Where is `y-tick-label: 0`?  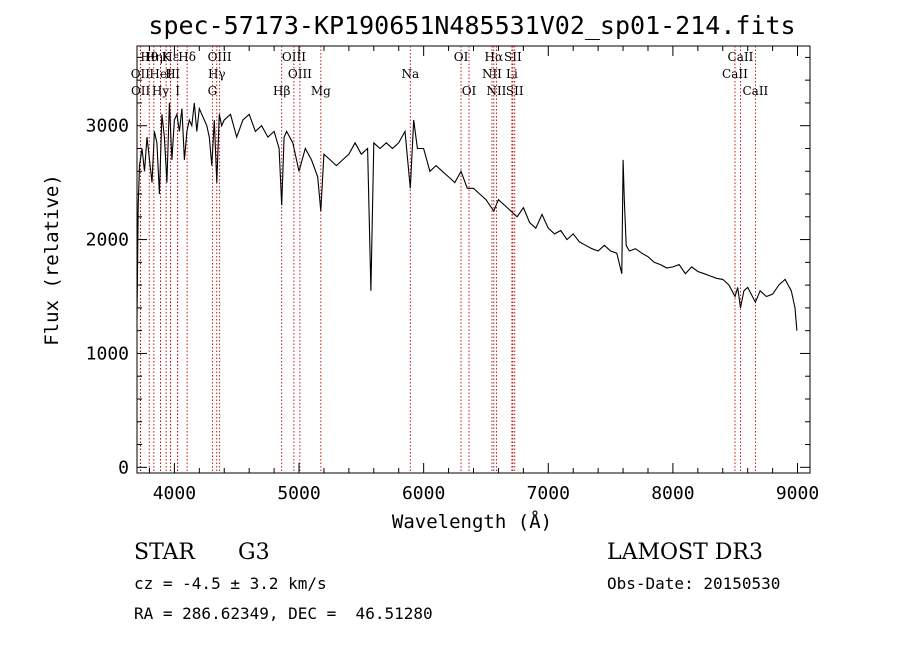 y-tick-label: 0 is located at coordinates (123, 467).